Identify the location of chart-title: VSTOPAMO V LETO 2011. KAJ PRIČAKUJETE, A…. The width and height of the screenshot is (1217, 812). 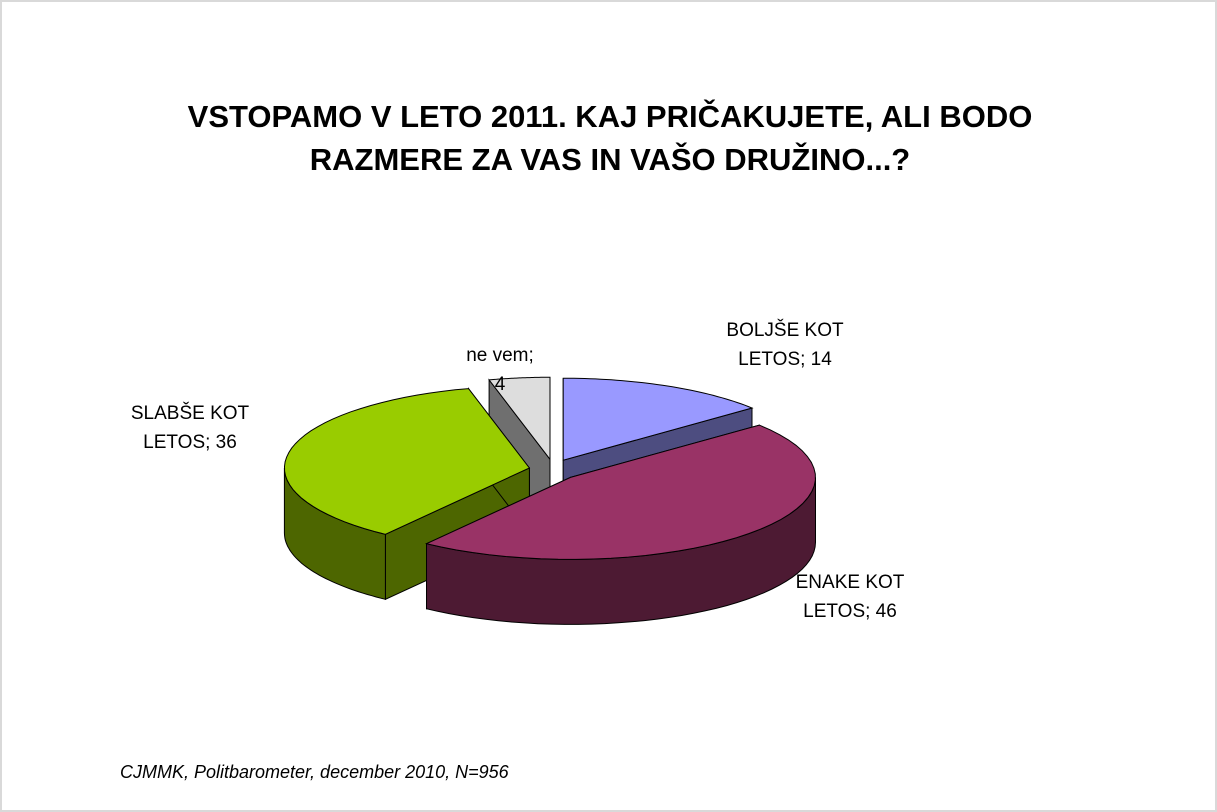
(610, 138).